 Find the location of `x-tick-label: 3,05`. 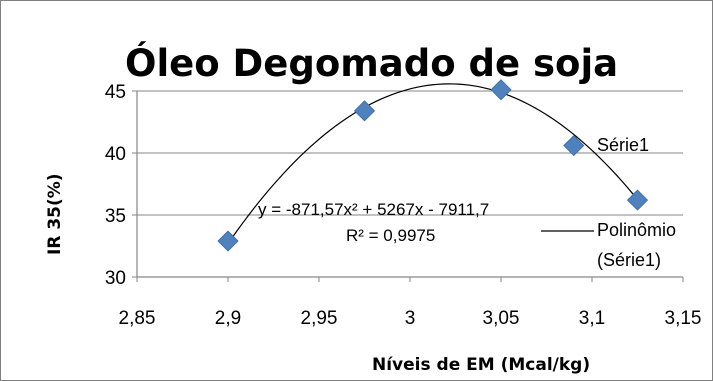

x-tick-label: 3,05 is located at coordinates (501, 318).